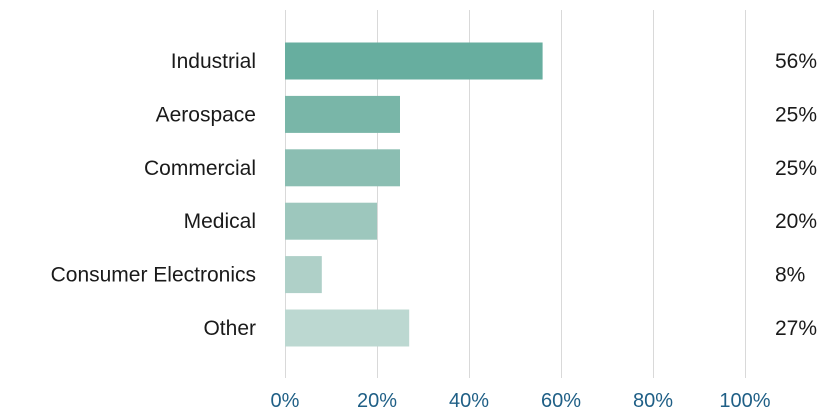 The height and width of the screenshot is (416, 825). I want to click on x-tick-label: 100%, so click(744, 401).